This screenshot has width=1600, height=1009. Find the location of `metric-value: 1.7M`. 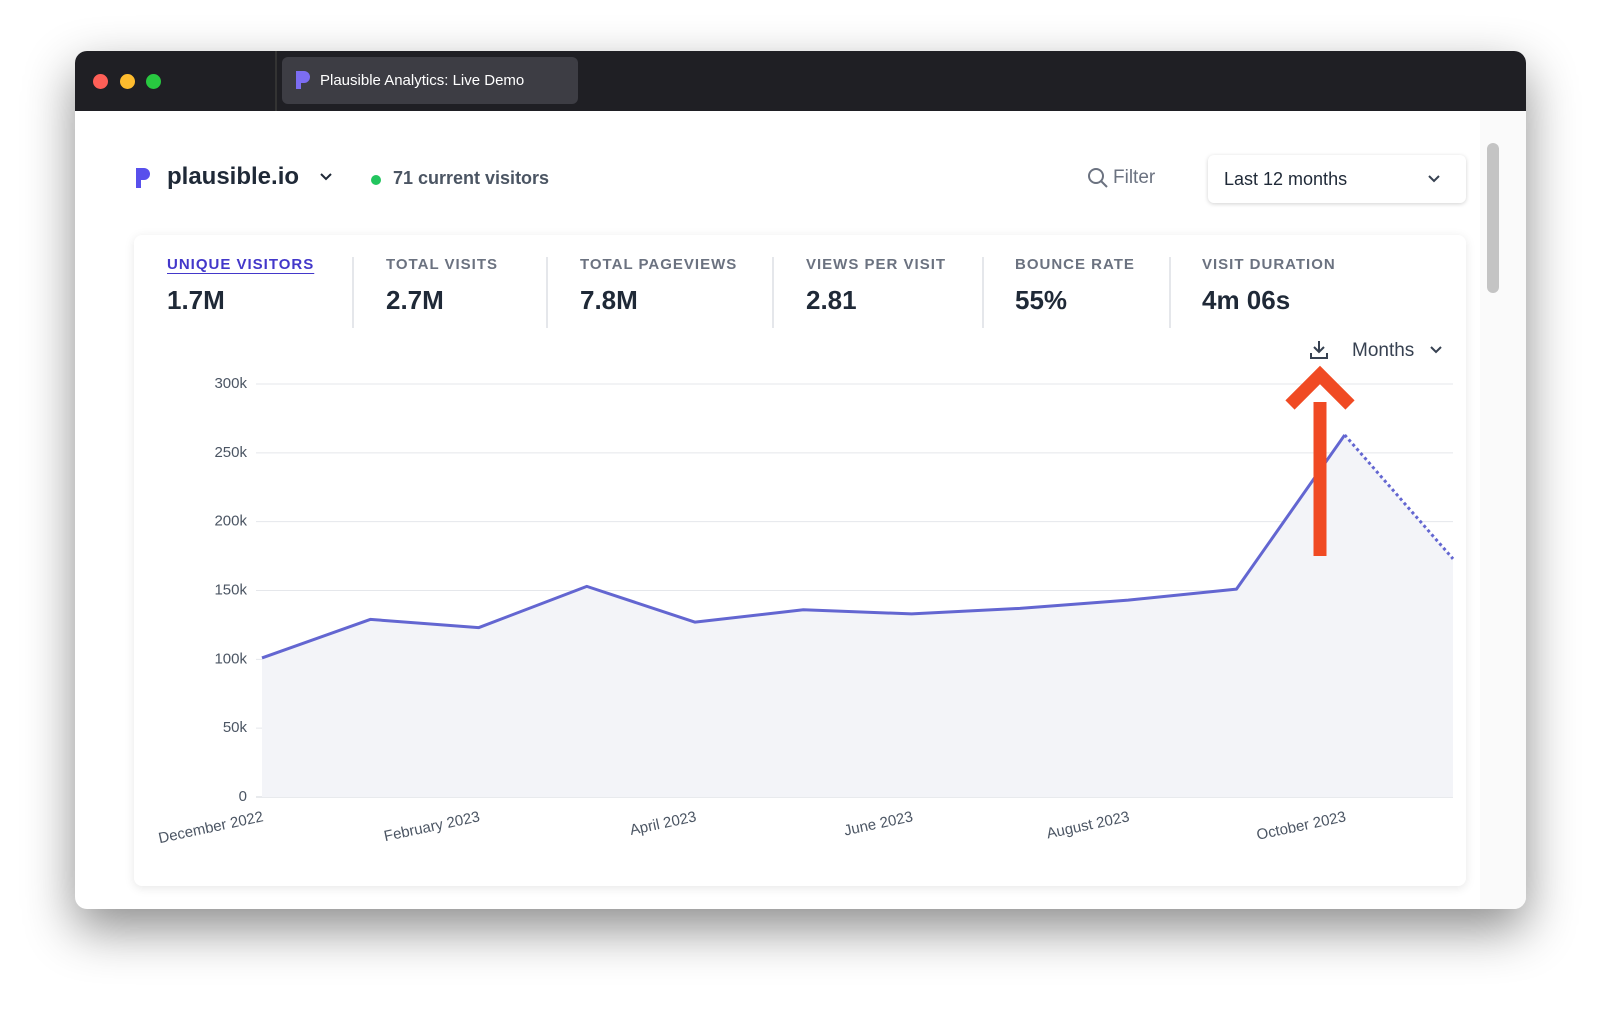

metric-value: 1.7M is located at coordinates (196, 300).